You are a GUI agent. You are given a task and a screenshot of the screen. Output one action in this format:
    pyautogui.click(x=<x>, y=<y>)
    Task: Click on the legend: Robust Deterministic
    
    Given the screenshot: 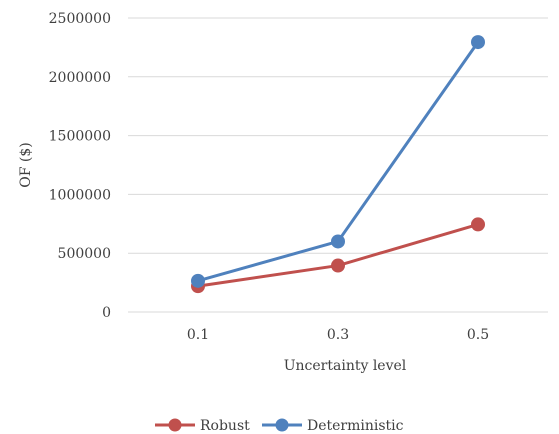 What is the action you would take?
    pyautogui.click(x=279, y=426)
    